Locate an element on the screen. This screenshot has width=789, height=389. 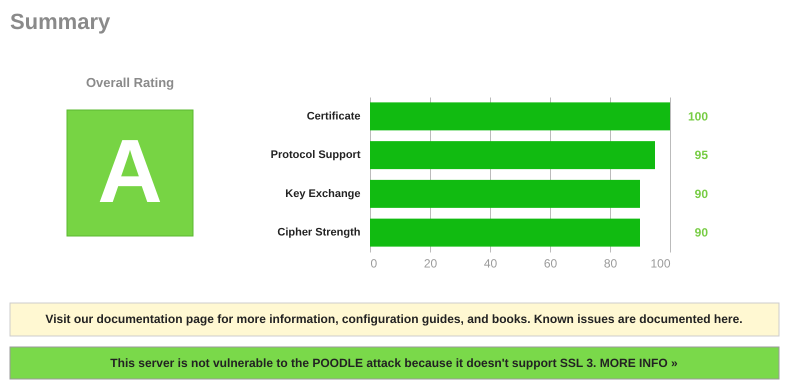
text: A is located at coordinates (130, 172).